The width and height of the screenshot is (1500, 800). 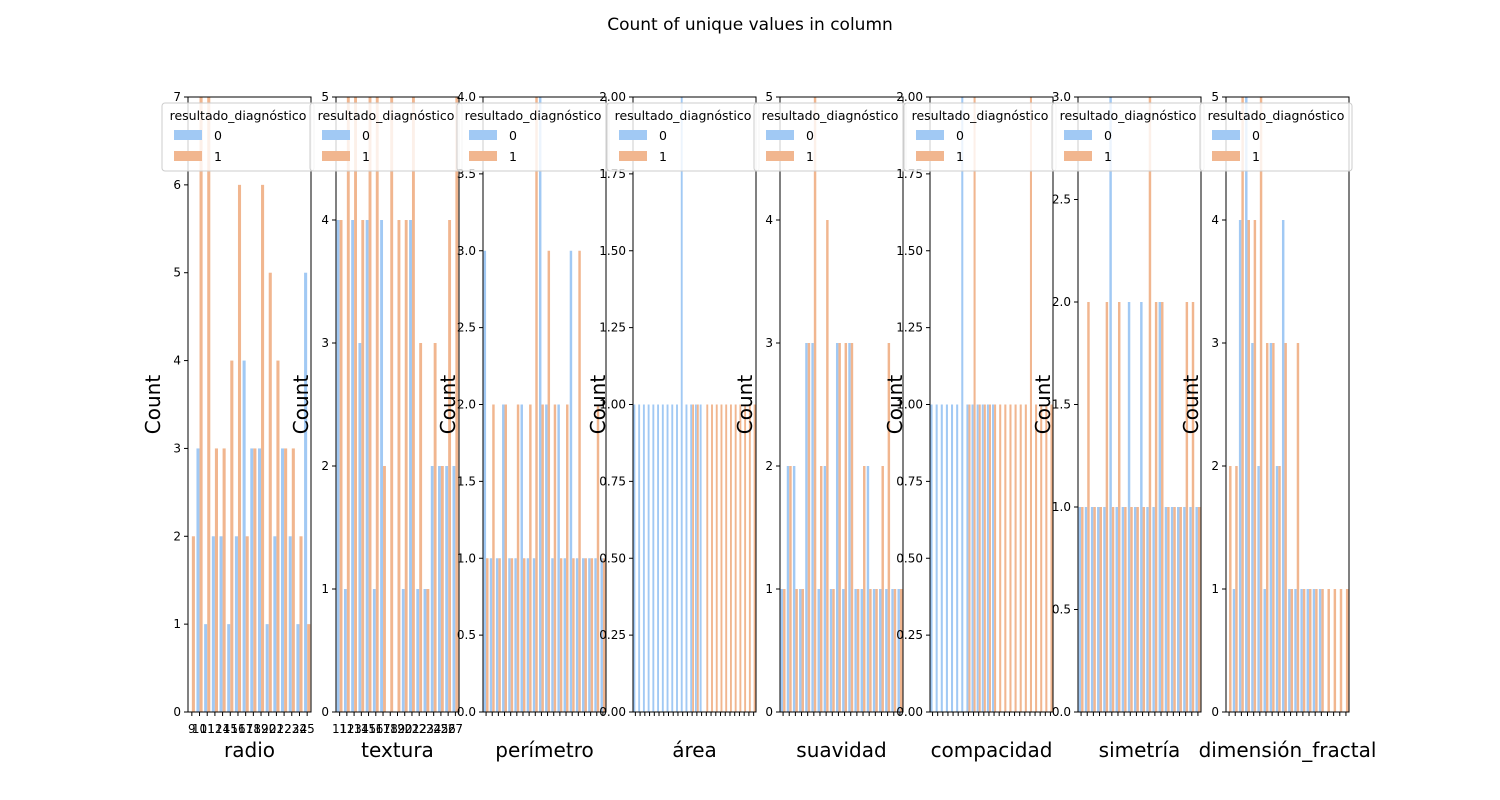 What do you see at coordinates (283, 729) in the screenshot?
I see `x-tick-label: 22` at bounding box center [283, 729].